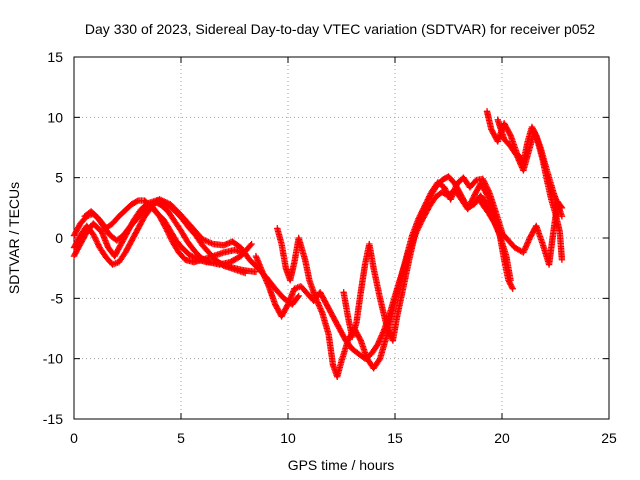 The image size is (640, 480). What do you see at coordinates (343, 438) in the screenshot?
I see `x-tick-labels: 0 5 10 15 20 25` at bounding box center [343, 438].